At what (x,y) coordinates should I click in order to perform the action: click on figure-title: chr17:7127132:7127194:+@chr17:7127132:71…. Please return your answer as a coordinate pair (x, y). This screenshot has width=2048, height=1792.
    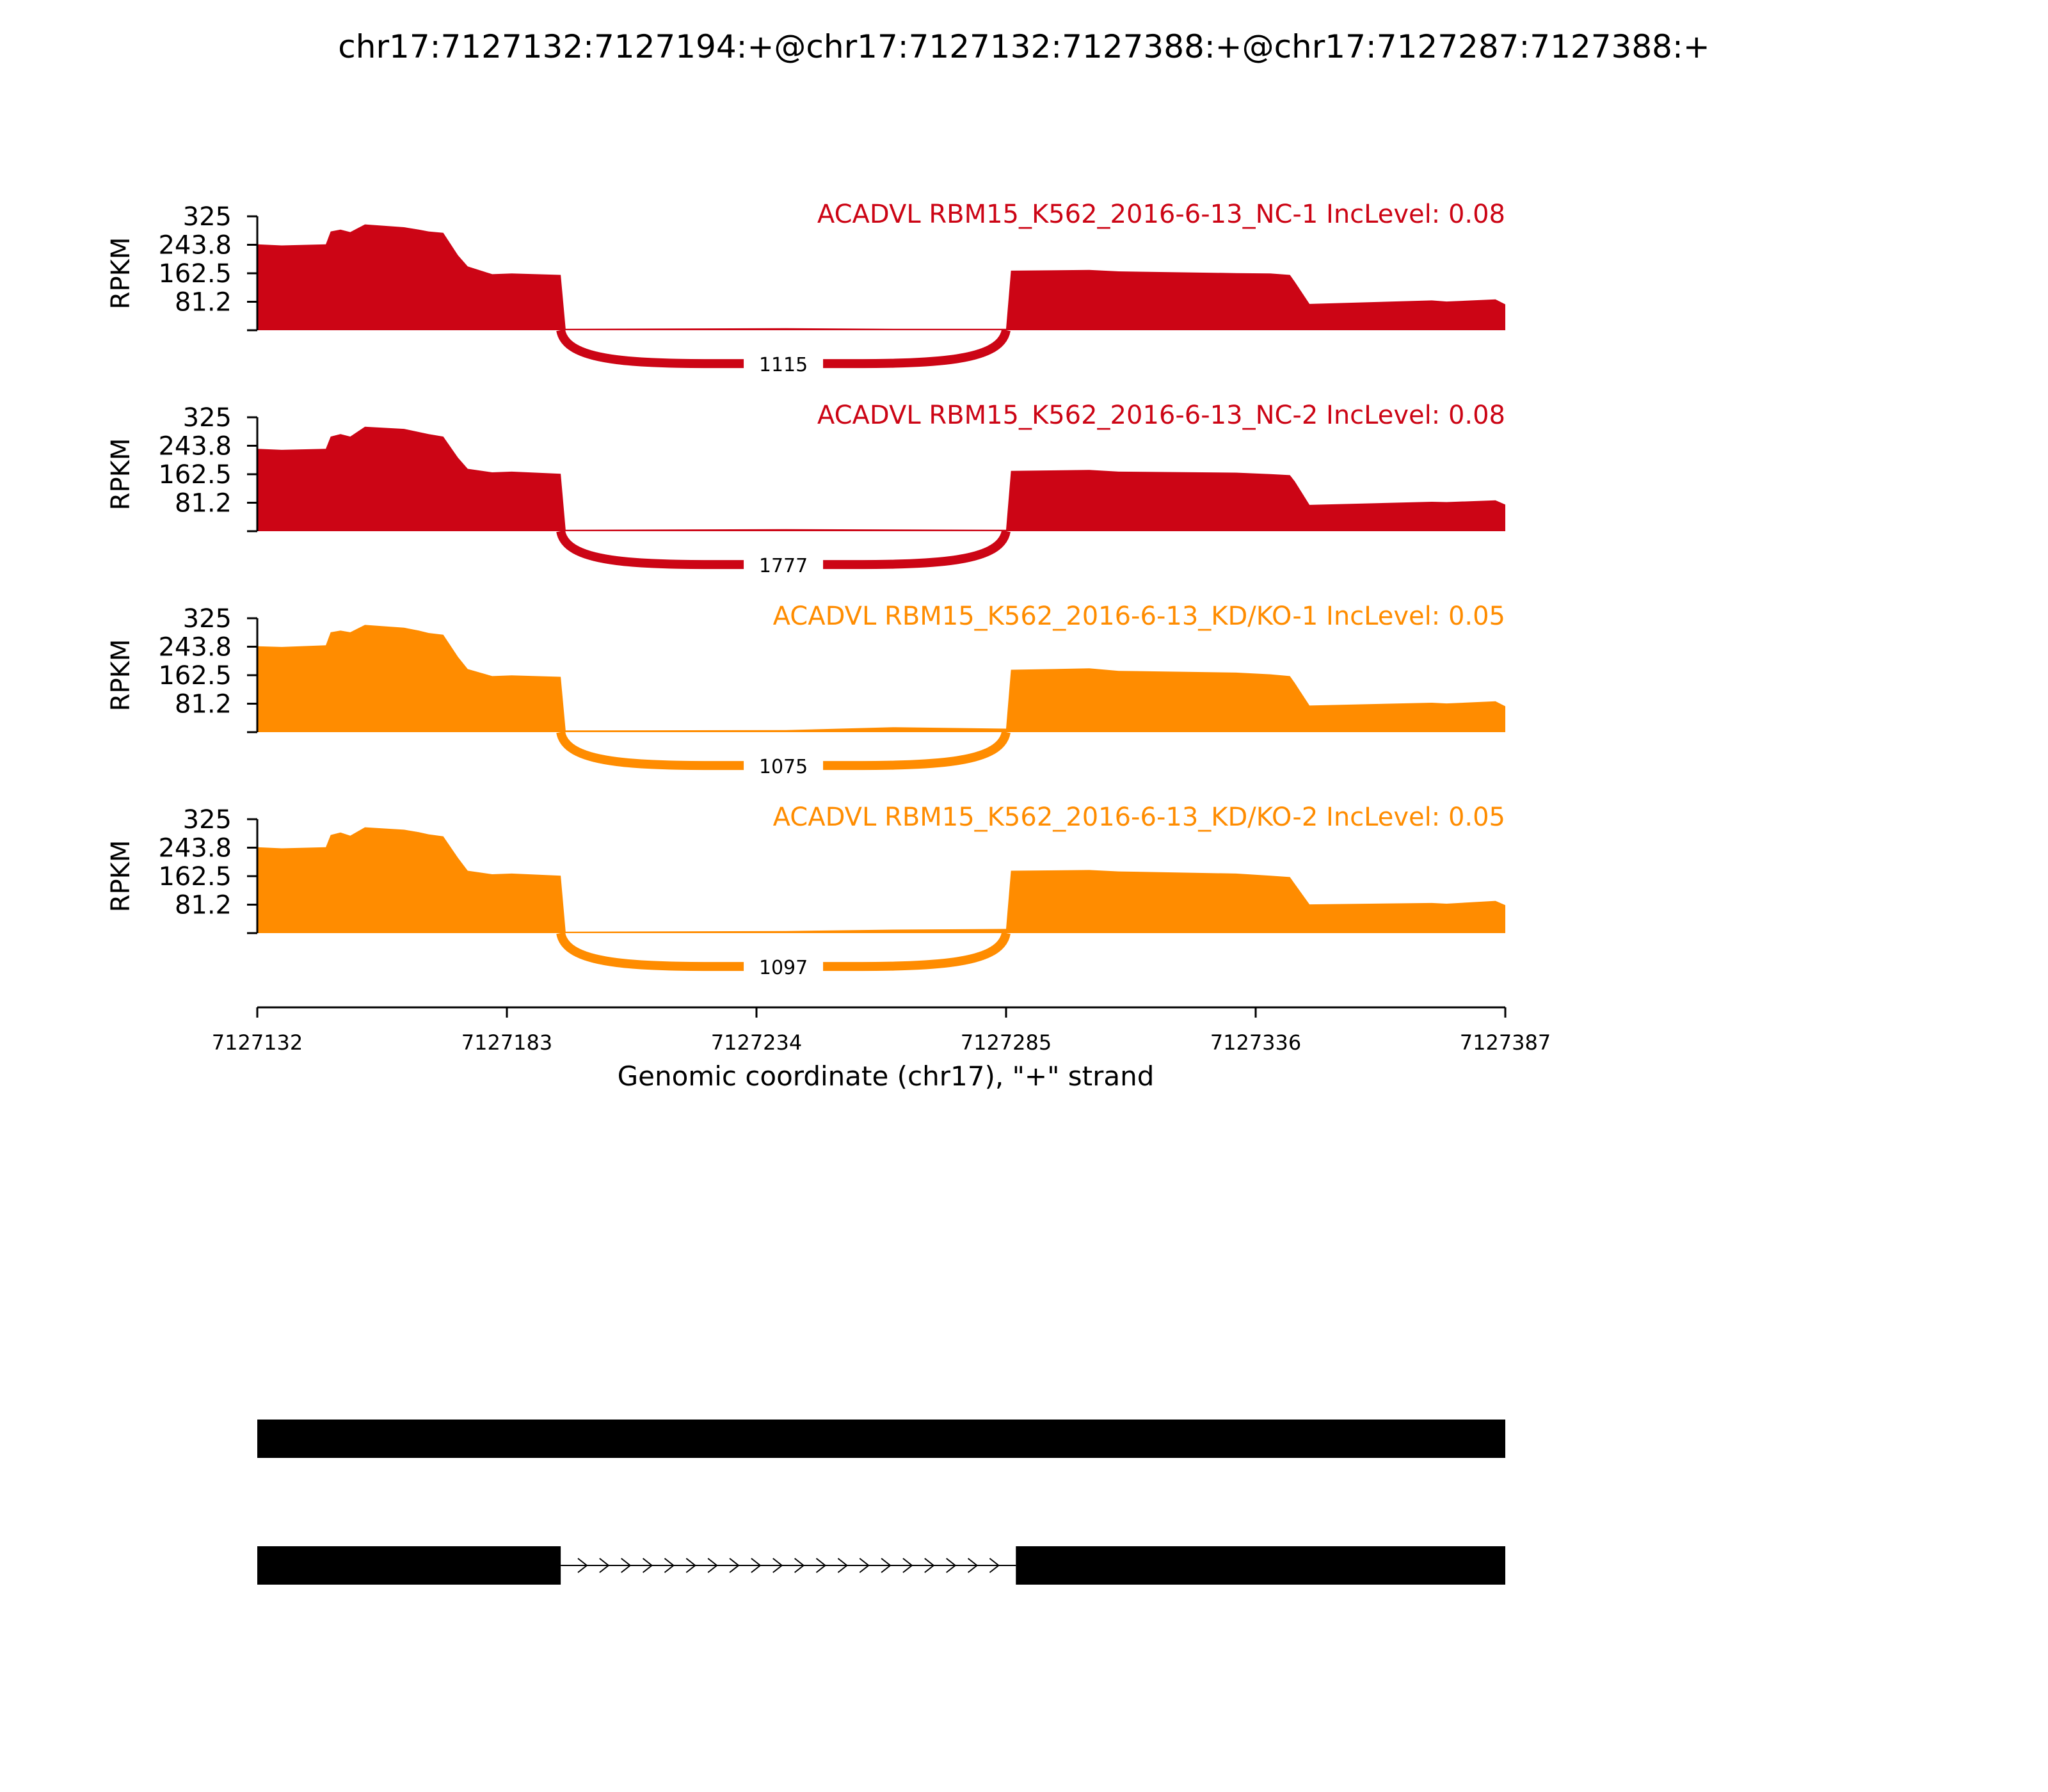
    Looking at the image, I should click on (1023, 46).